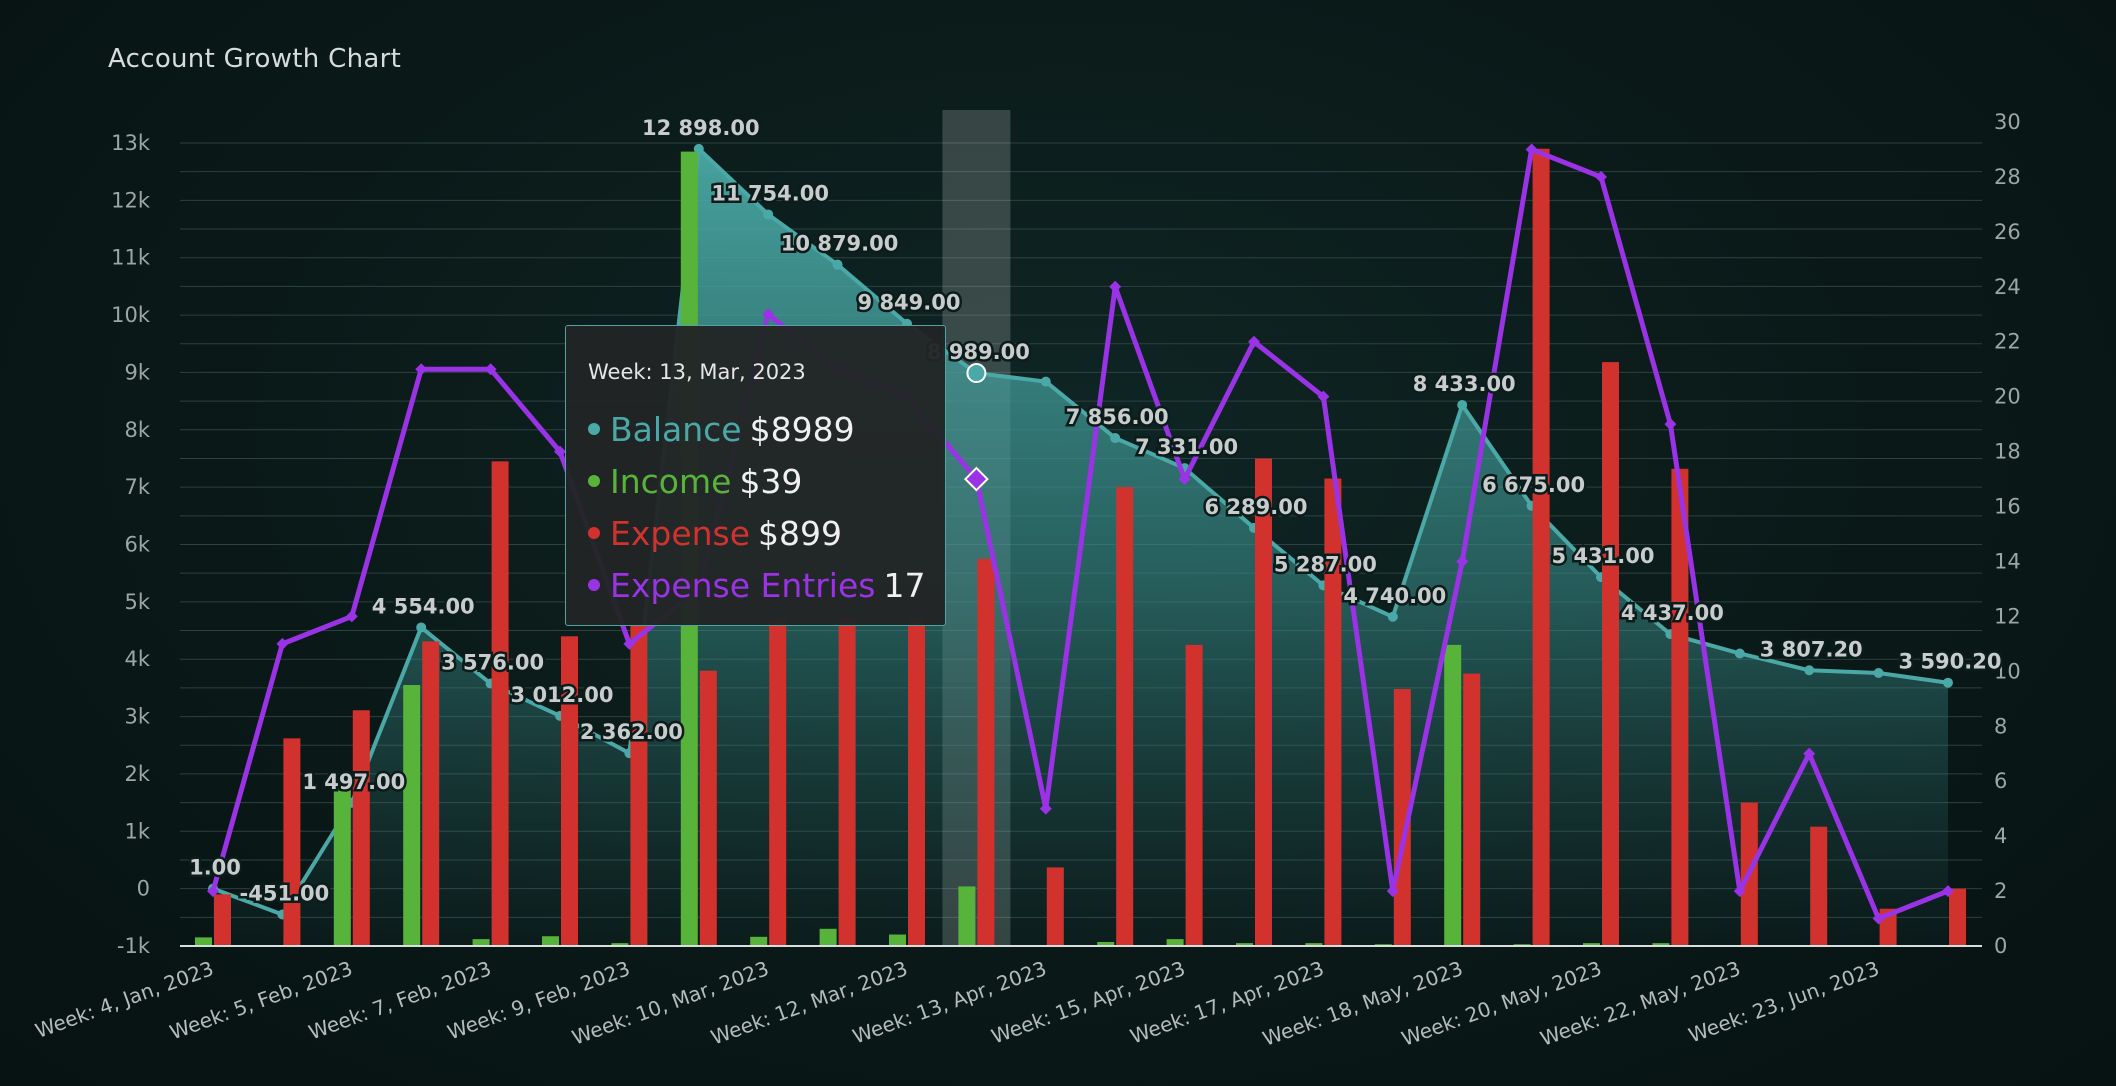  I want to click on tooltip-week: Week: 13, Mar, 2023, so click(697, 372).